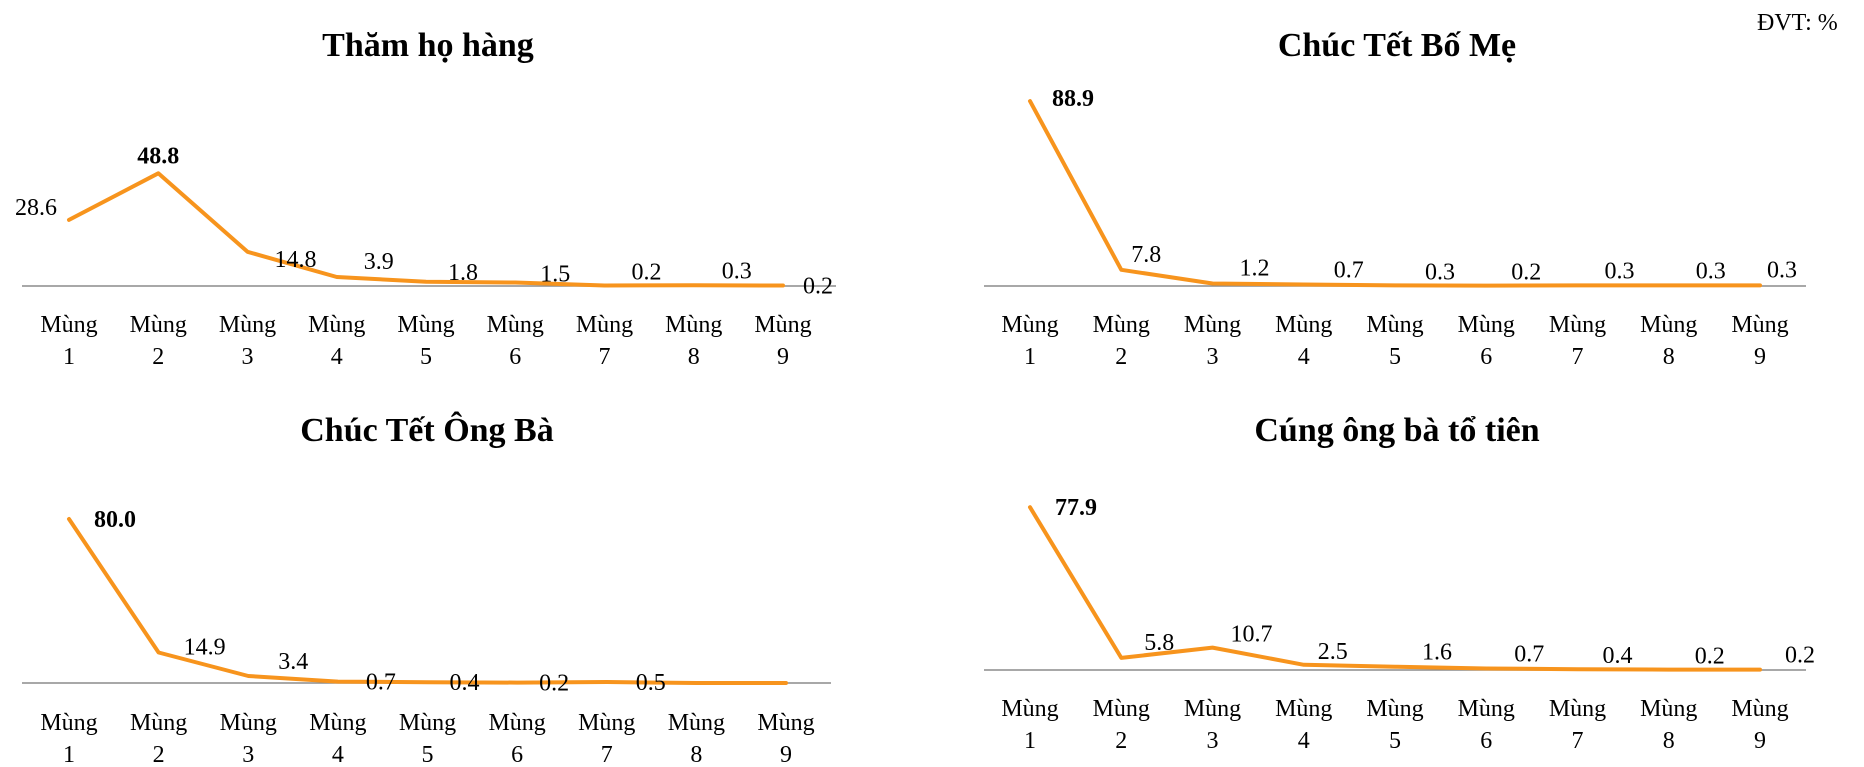  I want to click on data-label: 77.9, so click(1076, 508).